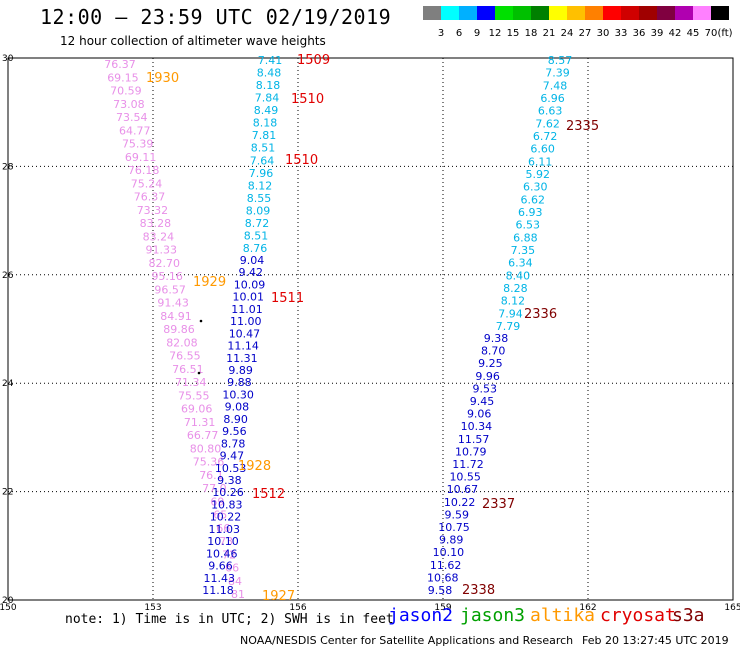 This screenshot has width=740, height=650. What do you see at coordinates (234, 431) in the screenshot?
I see `blue-track-value: 9.56` at bounding box center [234, 431].